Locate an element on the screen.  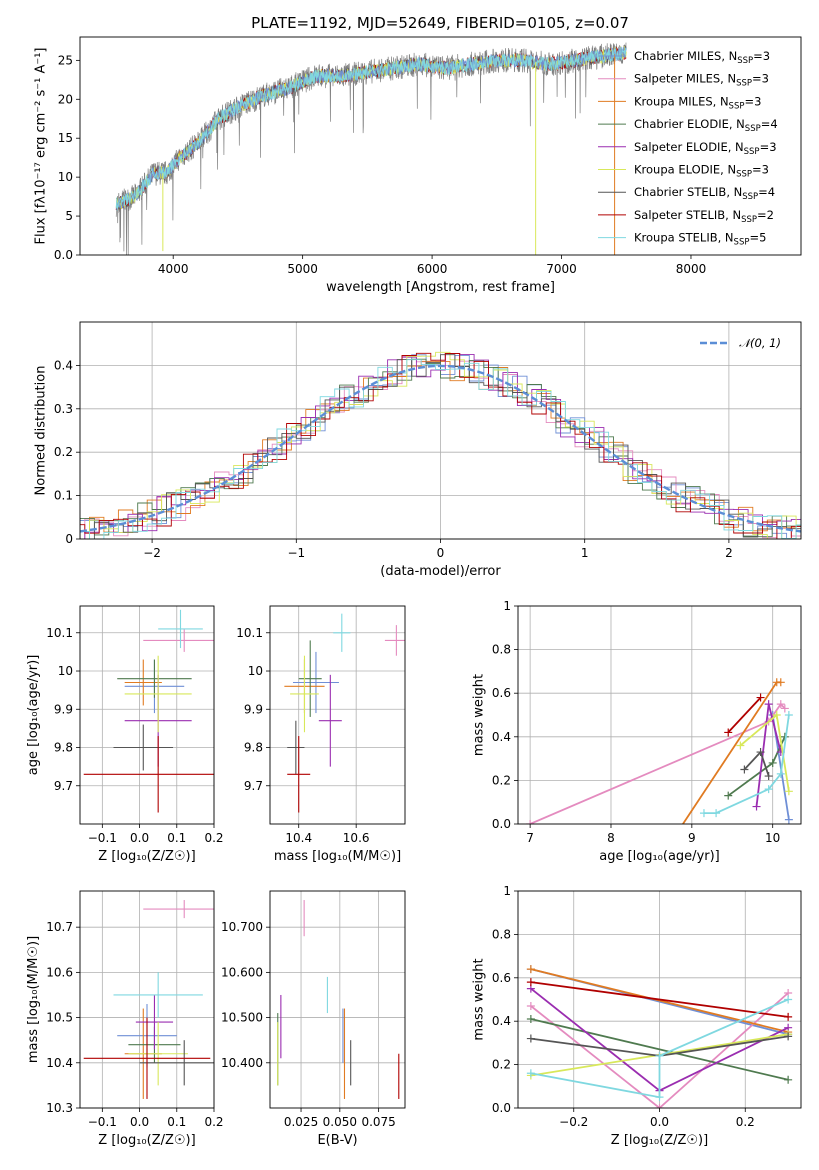
residuals-xtick-label: 0 is located at coordinates (441, 553).